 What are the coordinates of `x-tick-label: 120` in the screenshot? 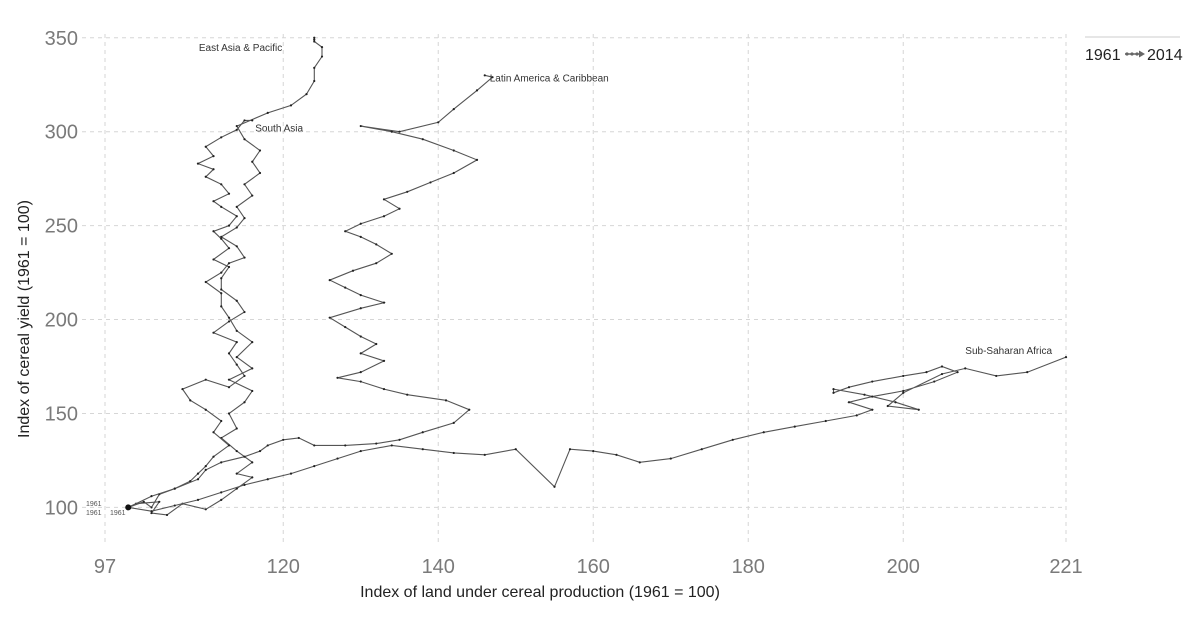 It's located at (283, 567).